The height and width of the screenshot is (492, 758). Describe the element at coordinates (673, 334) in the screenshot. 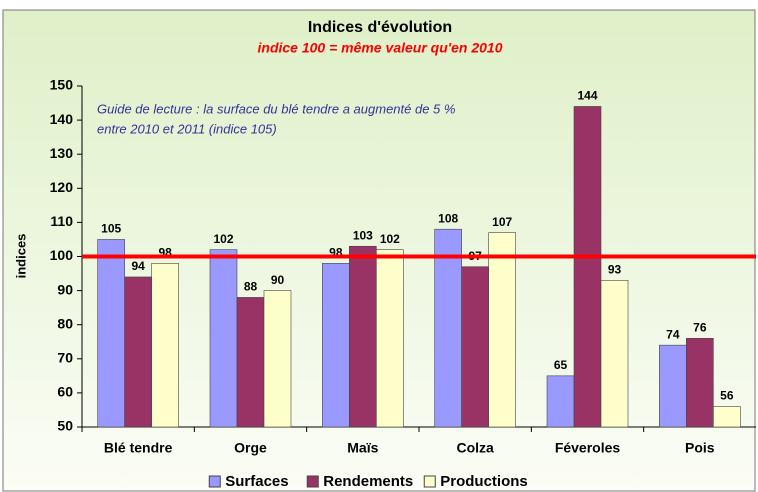

I see `value-label: 74` at that location.